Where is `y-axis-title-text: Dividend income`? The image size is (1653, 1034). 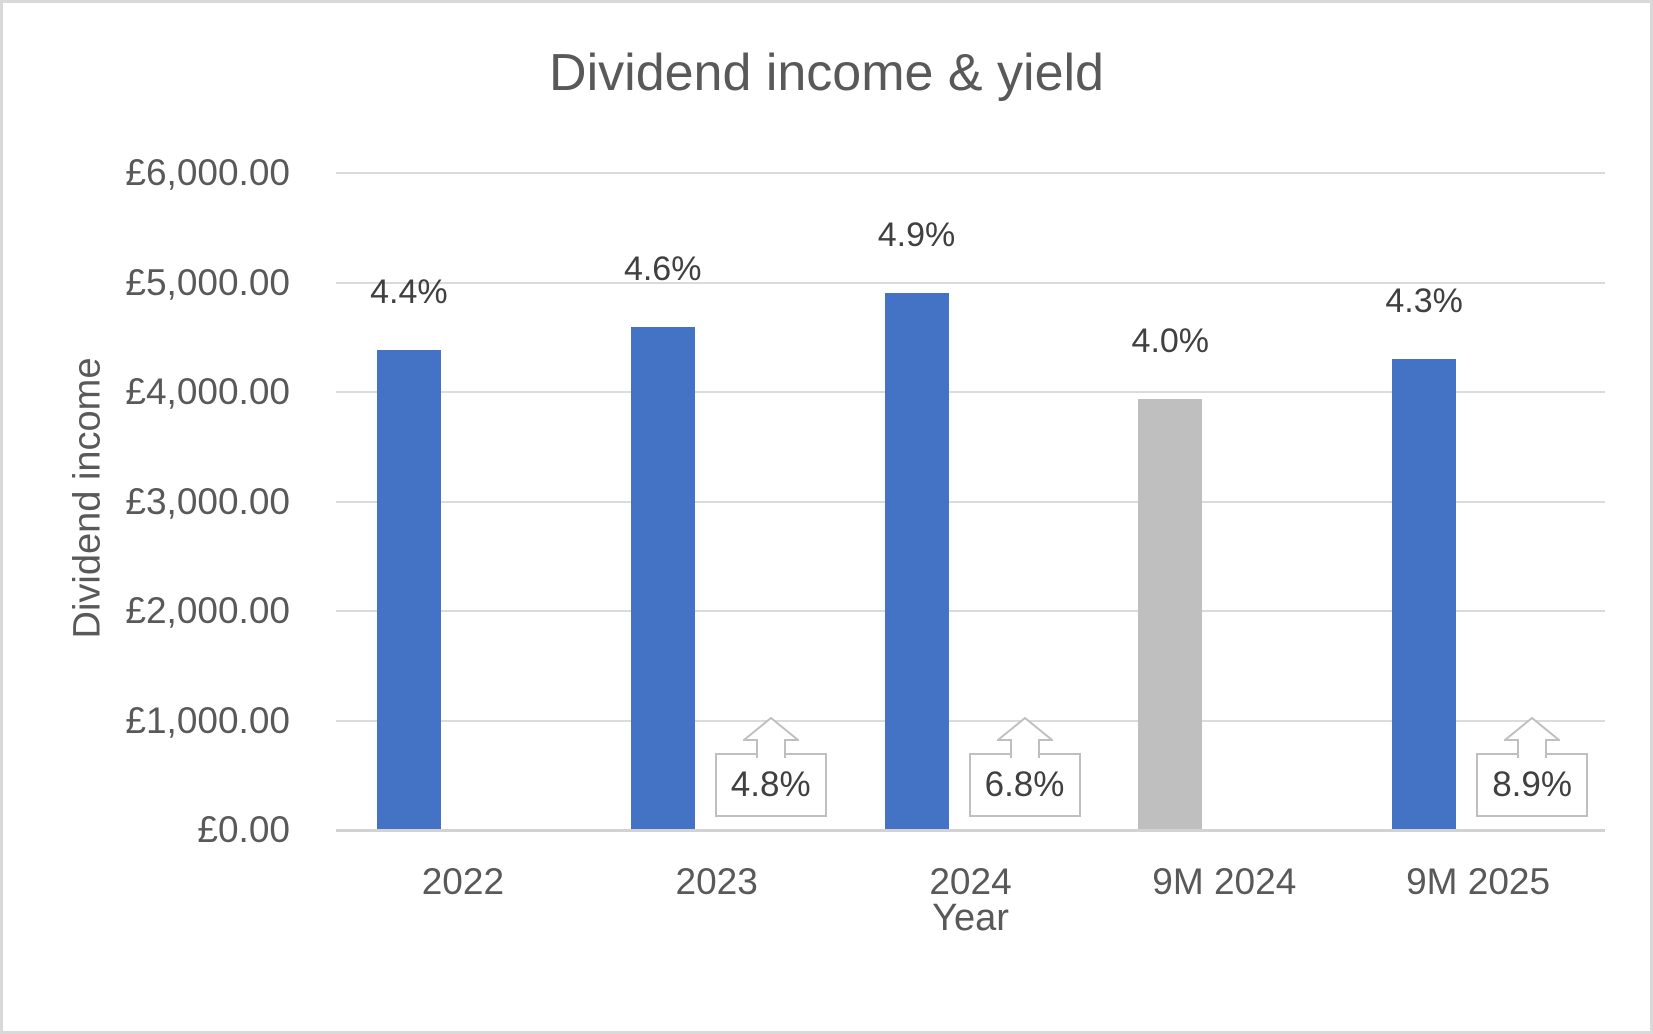 y-axis-title-text: Dividend income is located at coordinates (87, 498).